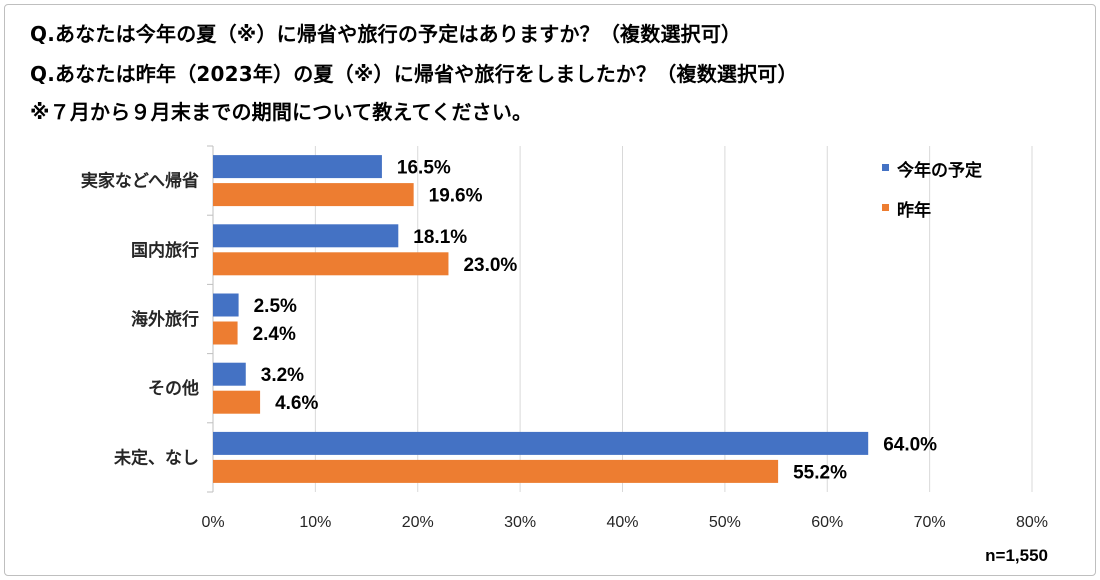  I want to click on data-label: 23.0%, so click(490, 265).